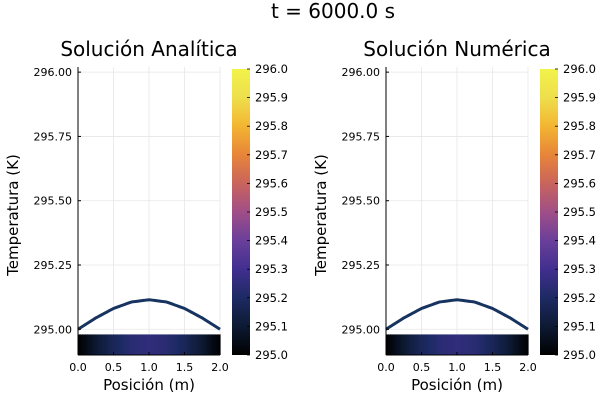 The width and height of the screenshot is (600, 400). I want to click on x-axis-label: Posición (m), so click(457, 385).